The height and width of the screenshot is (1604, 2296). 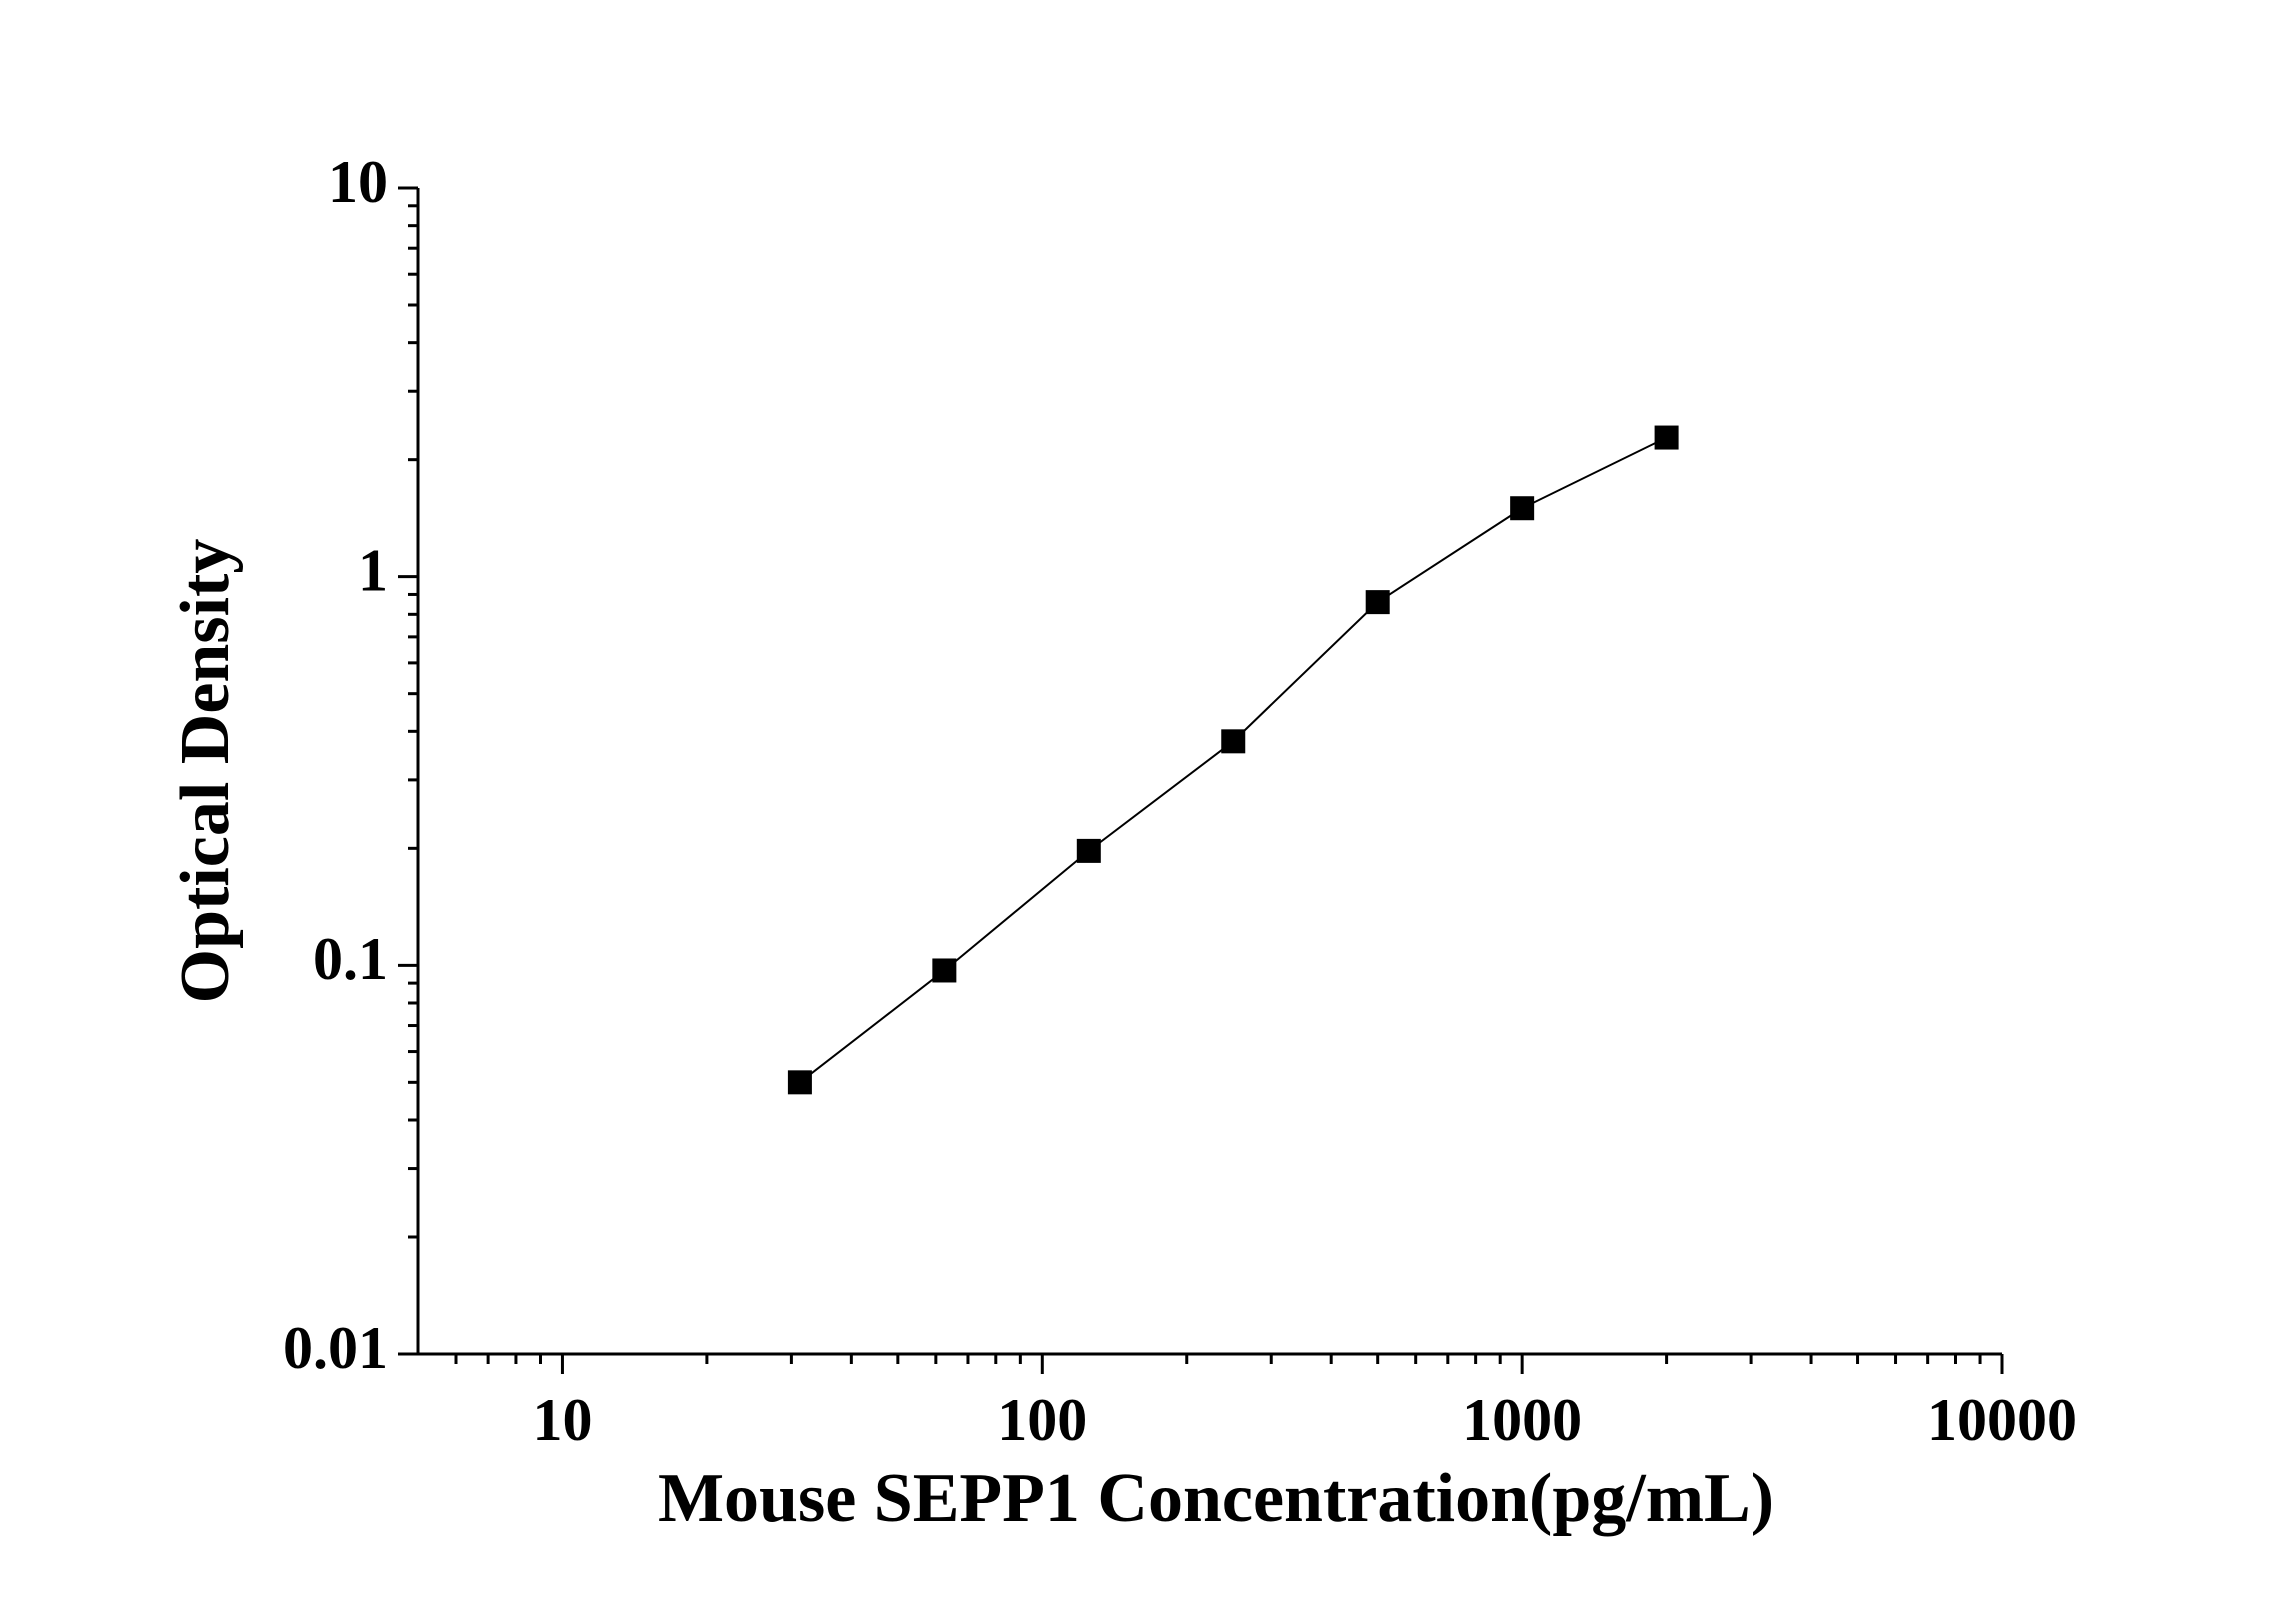 What do you see at coordinates (1522, 1420) in the screenshot?
I see `x-tick-label: 1000` at bounding box center [1522, 1420].